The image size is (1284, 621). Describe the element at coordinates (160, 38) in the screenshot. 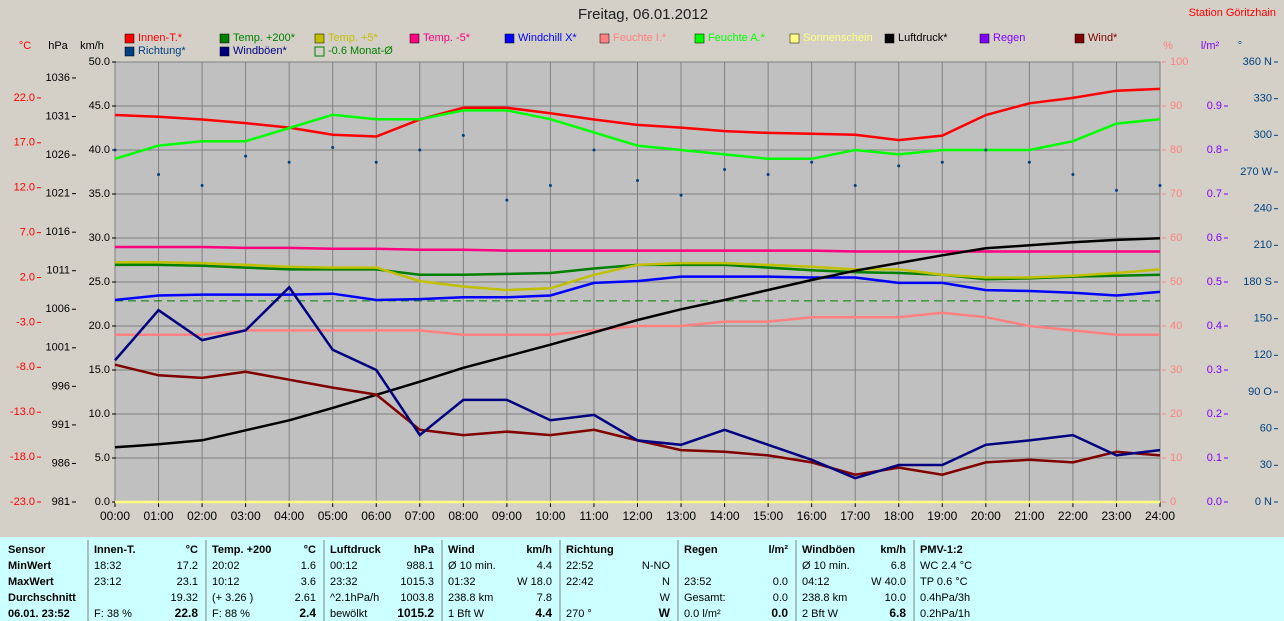

I see `legend-label: Innen-T.*` at that location.